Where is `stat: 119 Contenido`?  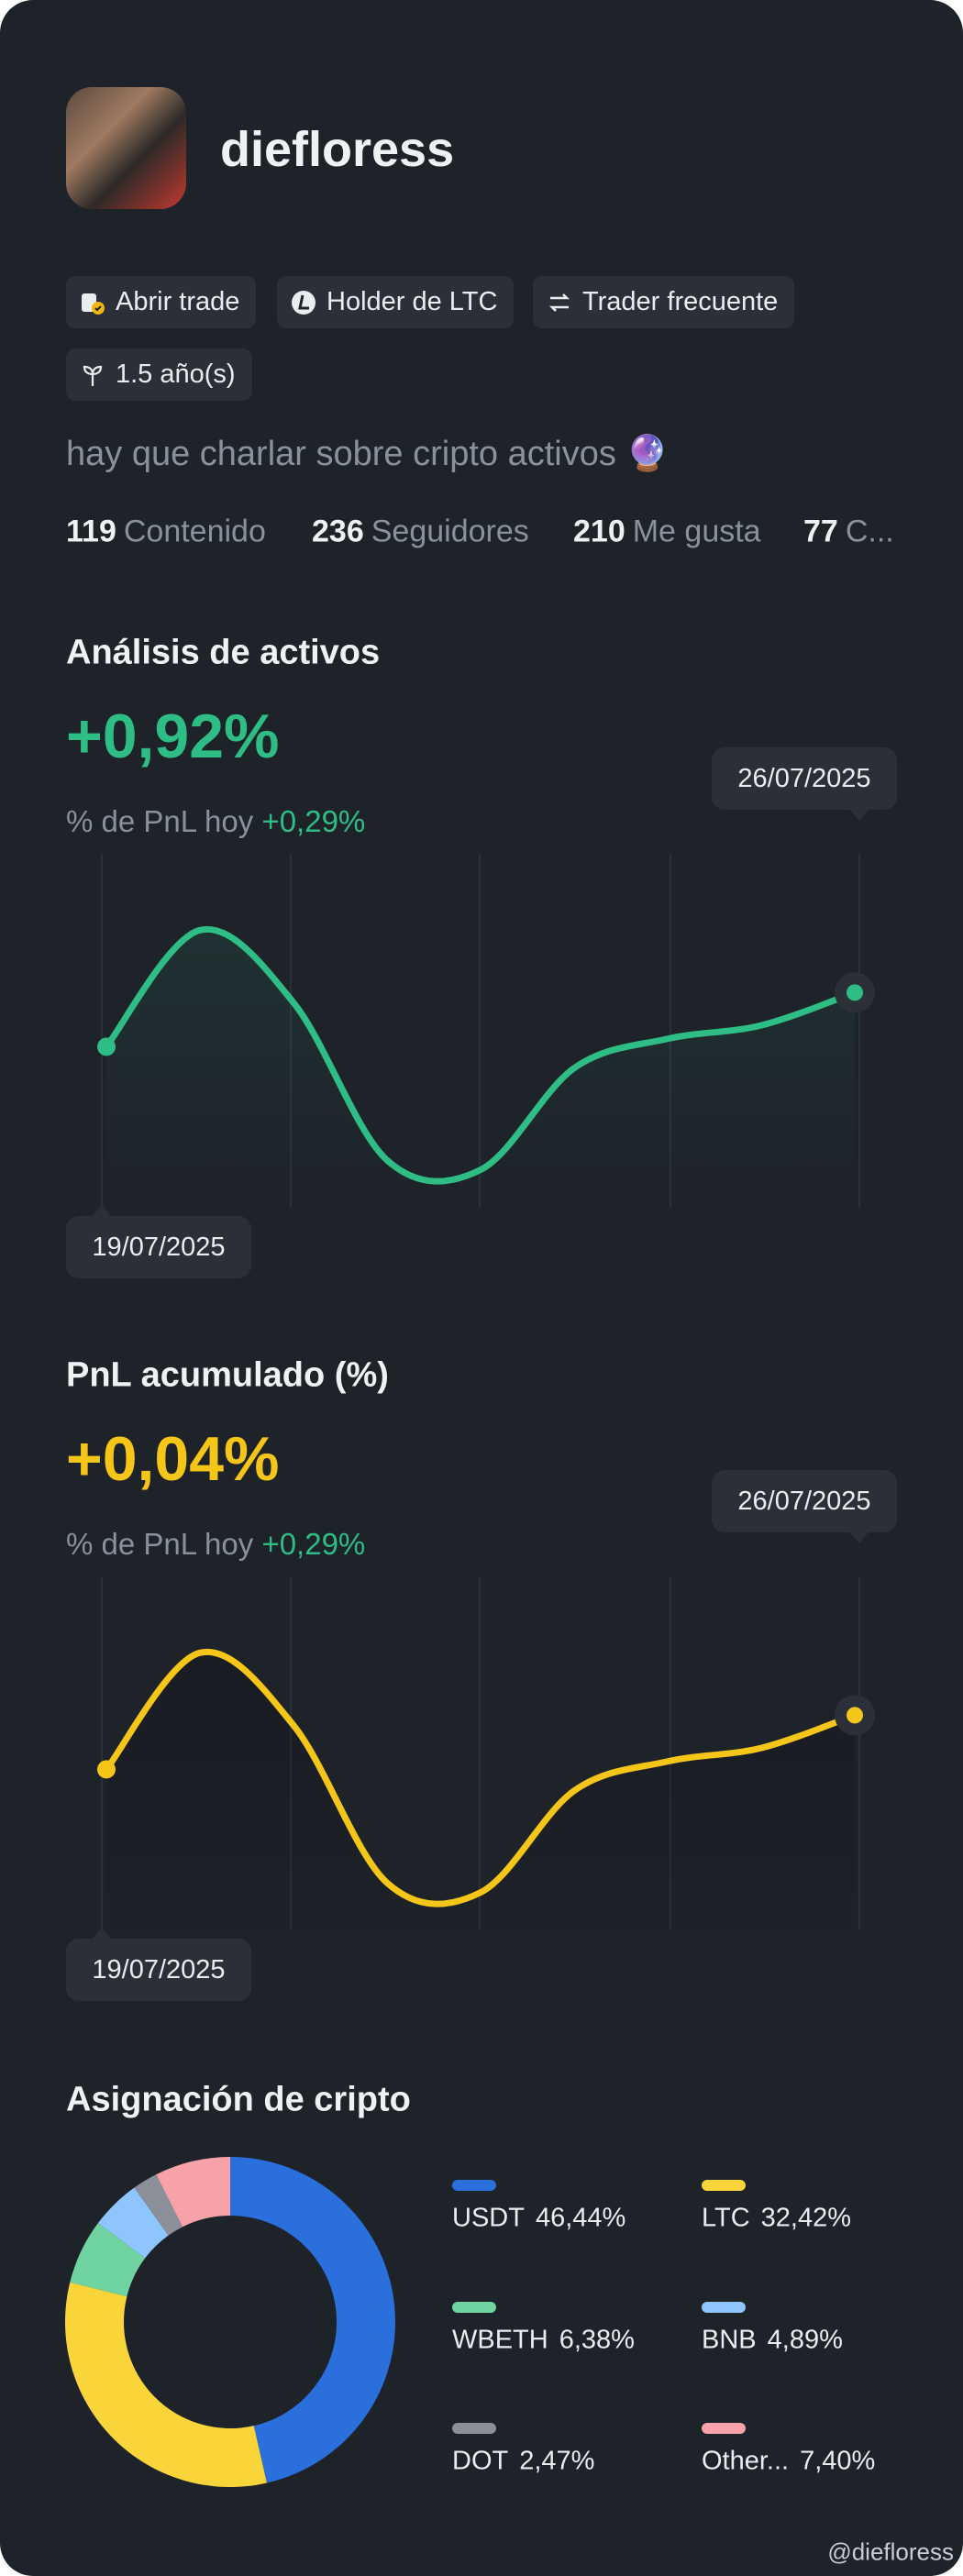
stat: 119 Contenido is located at coordinates (166, 532).